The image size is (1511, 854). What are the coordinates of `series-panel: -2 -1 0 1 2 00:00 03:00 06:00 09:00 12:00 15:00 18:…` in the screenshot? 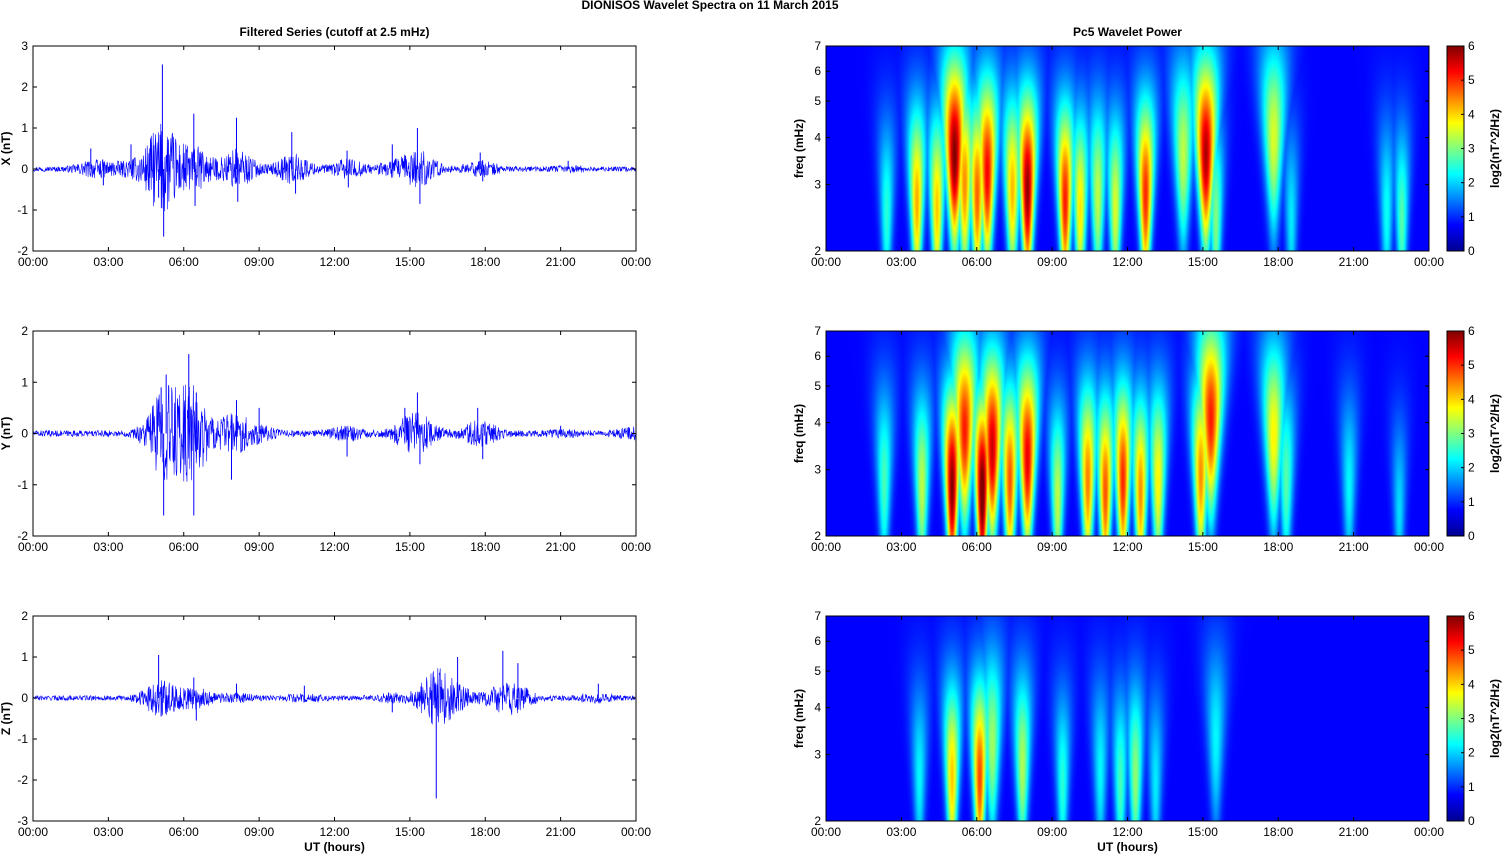 It's located at (325, 439).